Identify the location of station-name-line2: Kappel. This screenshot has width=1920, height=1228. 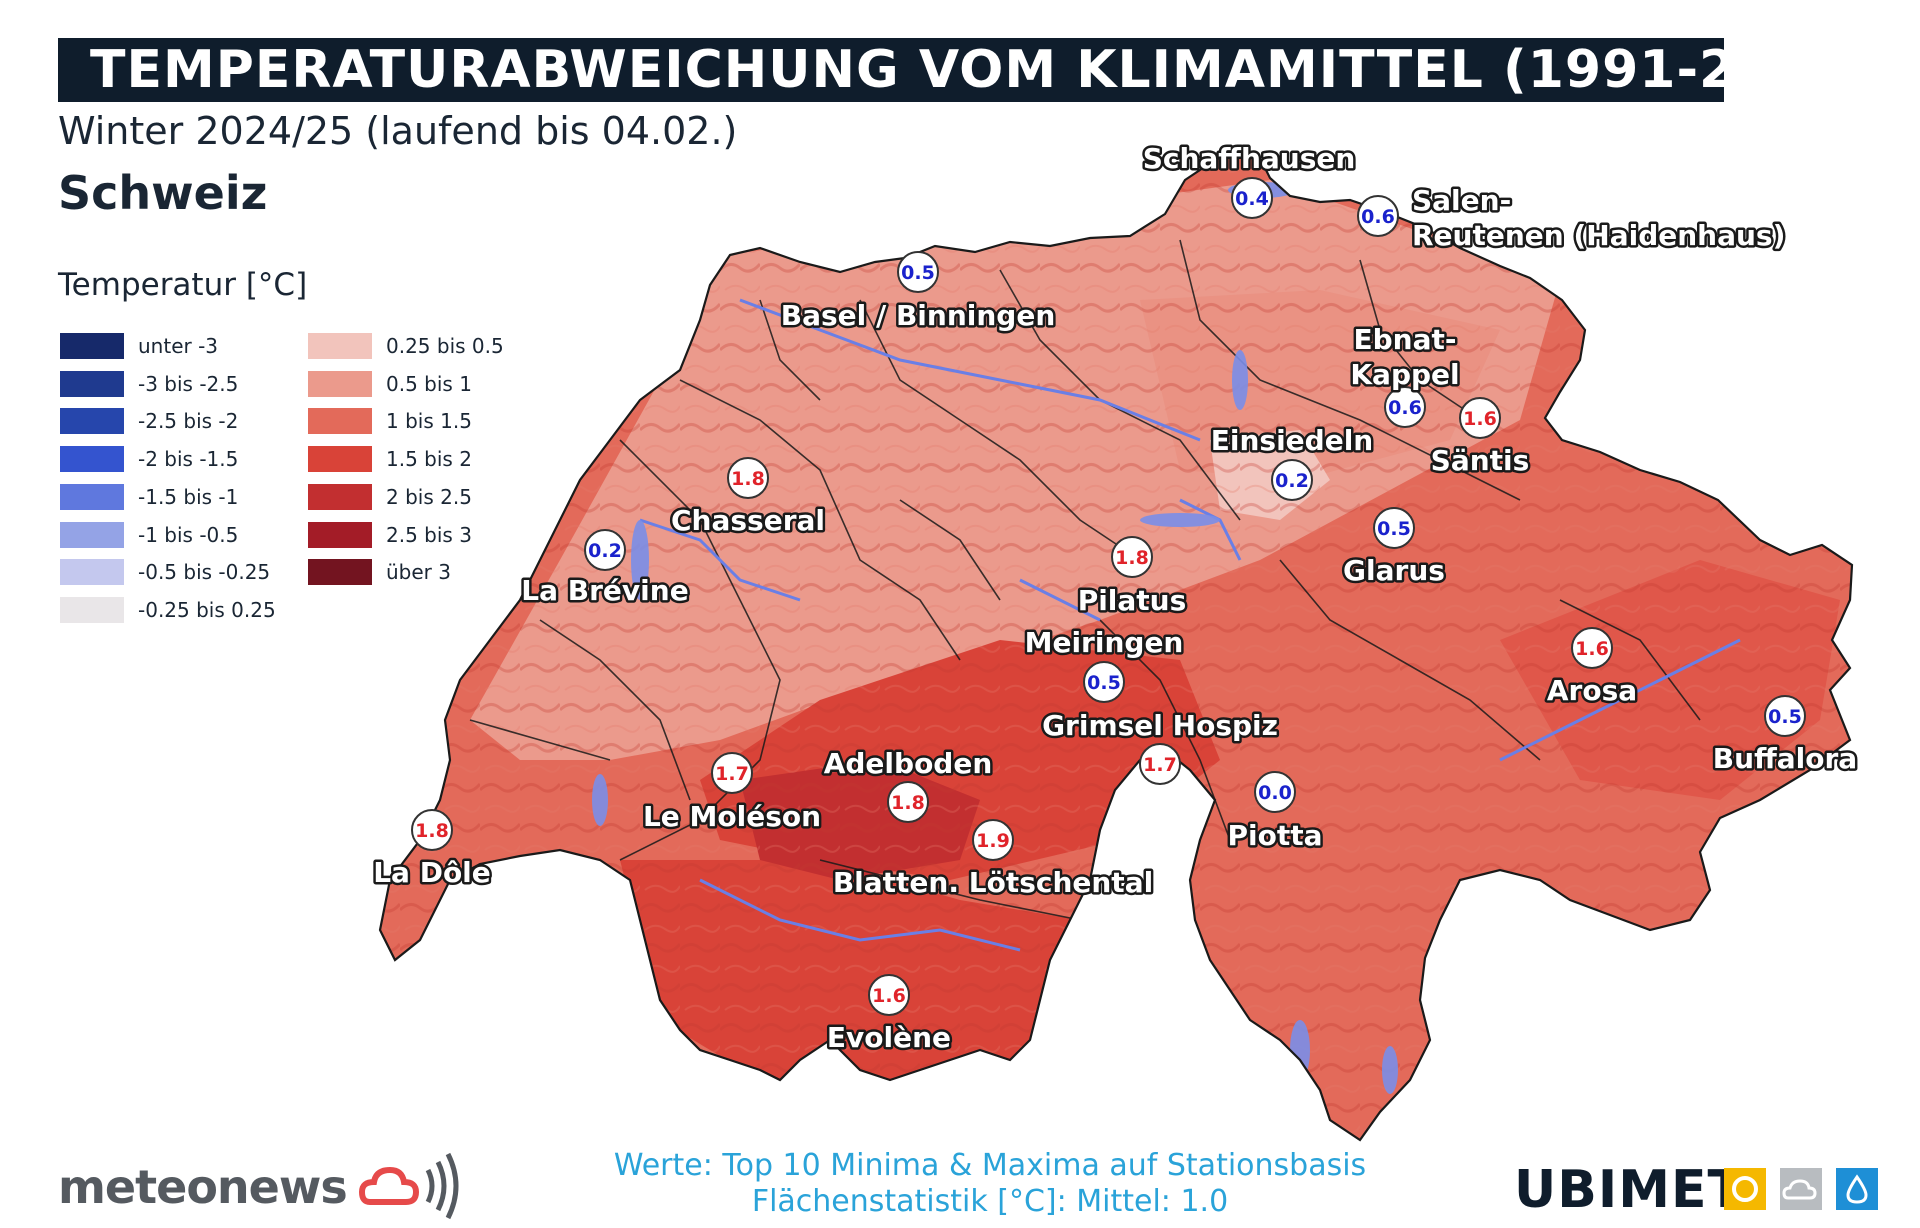
(1404, 374).